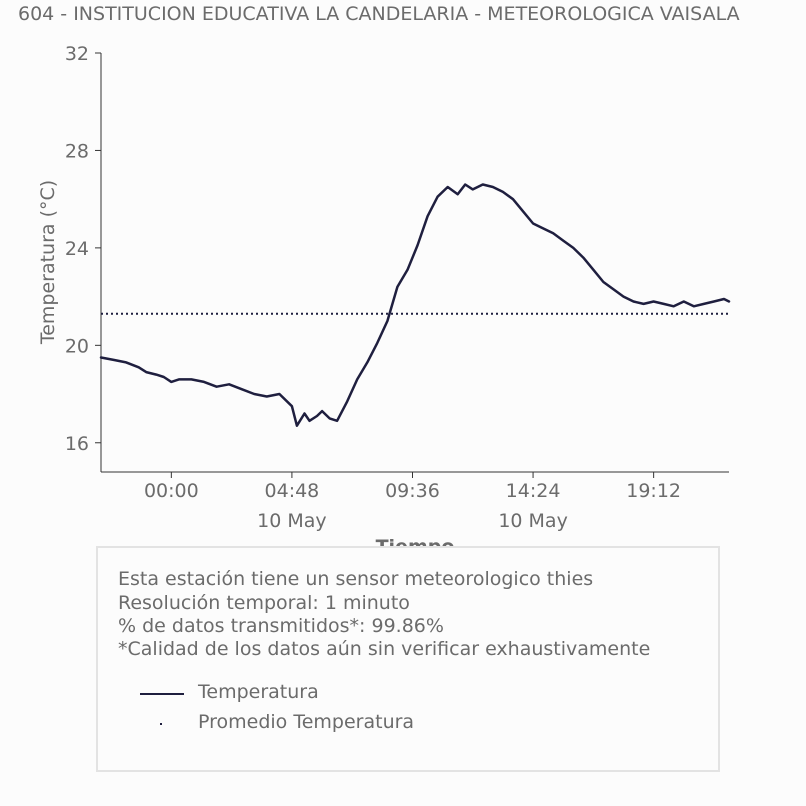 The width and height of the screenshot is (806, 806). Describe the element at coordinates (533, 491) in the screenshot. I see `x-tick-label: 14:24` at that location.